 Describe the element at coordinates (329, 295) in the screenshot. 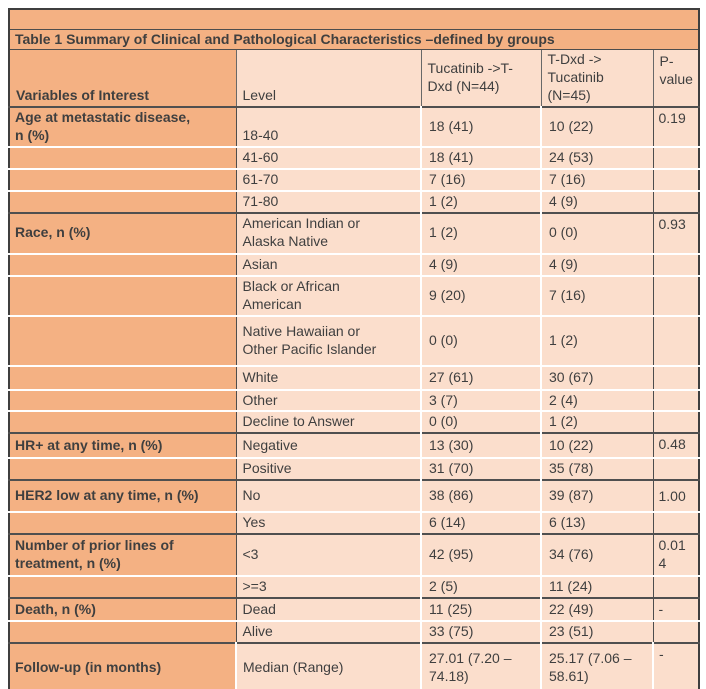

I see `level-cell: Black or African American` at that location.